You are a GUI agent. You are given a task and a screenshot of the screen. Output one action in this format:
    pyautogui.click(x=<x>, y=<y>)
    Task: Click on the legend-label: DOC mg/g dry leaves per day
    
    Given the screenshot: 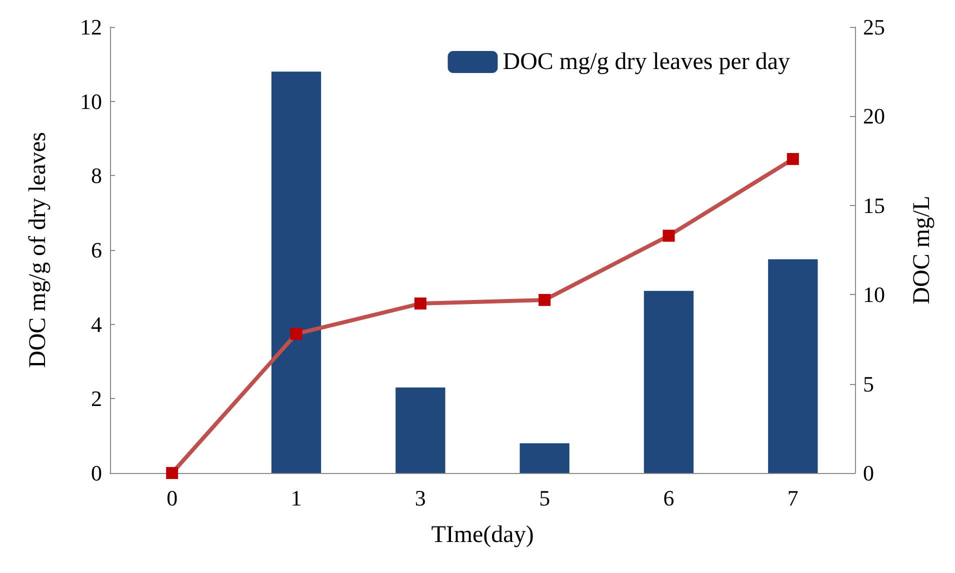 What is the action you would take?
    pyautogui.click(x=646, y=62)
    